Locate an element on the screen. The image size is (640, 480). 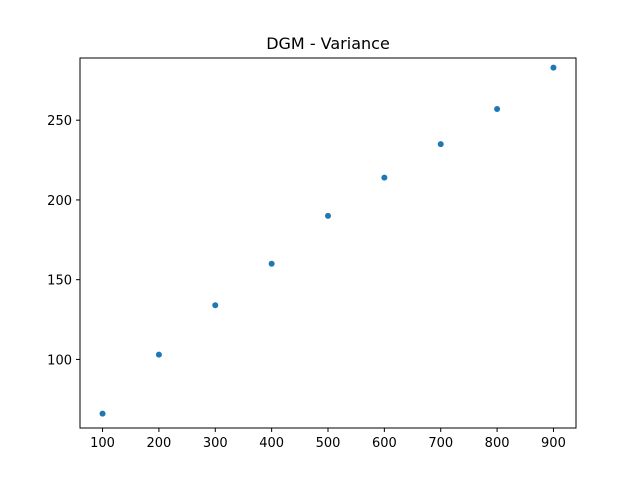
x-tick-label: 700 is located at coordinates (440, 443).